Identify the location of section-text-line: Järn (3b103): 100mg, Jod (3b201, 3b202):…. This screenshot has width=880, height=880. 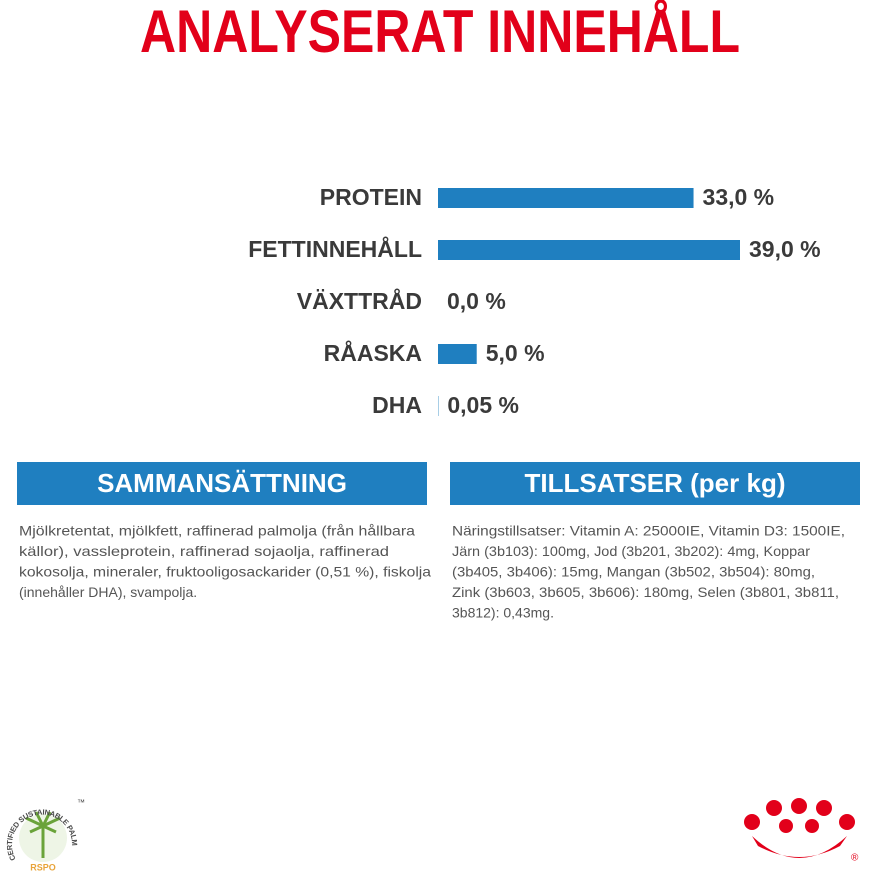
(631, 551).